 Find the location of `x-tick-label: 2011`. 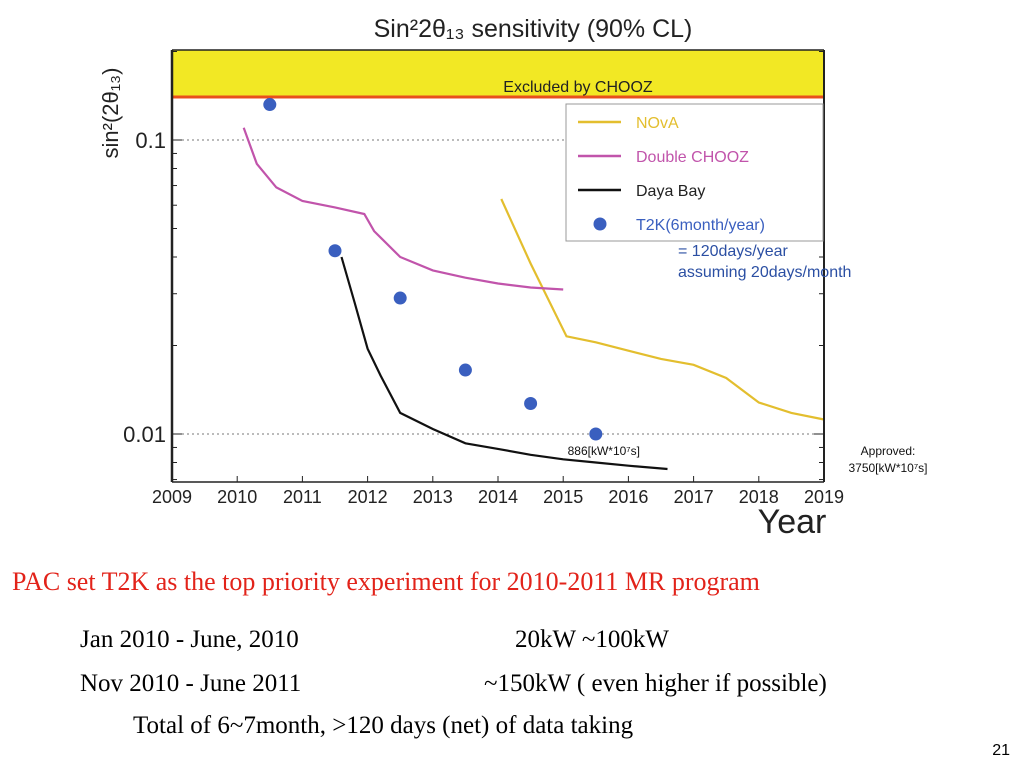

x-tick-label: 2011 is located at coordinates (302, 497).